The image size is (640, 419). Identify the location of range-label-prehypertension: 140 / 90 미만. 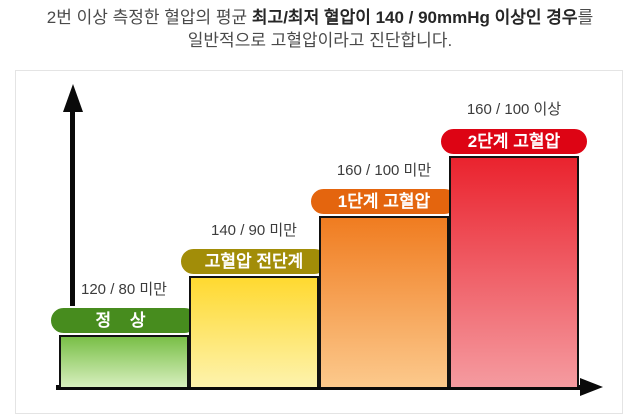
(254, 230).